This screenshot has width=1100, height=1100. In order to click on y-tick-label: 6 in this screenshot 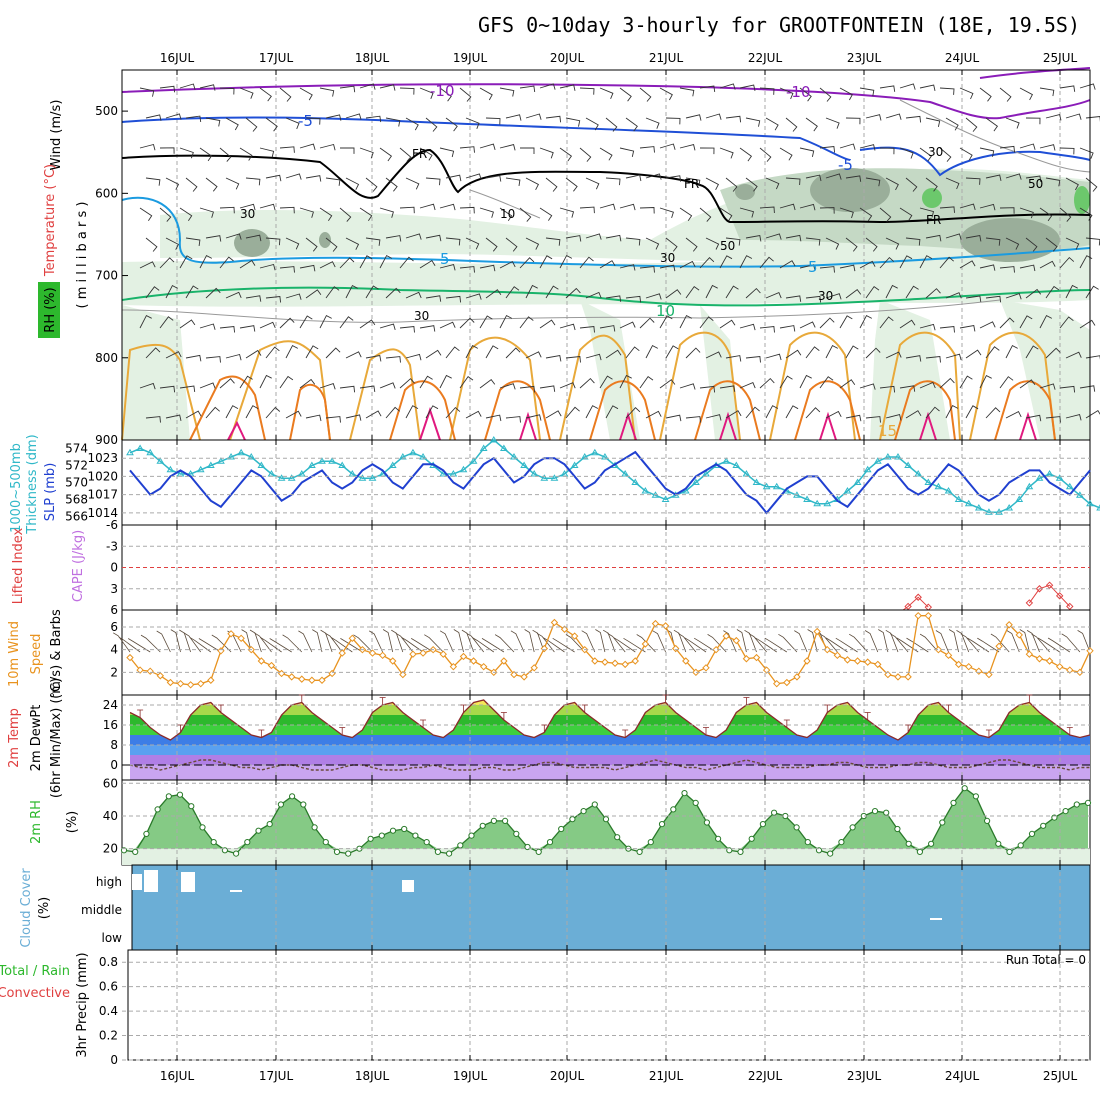, I will do `click(114, 627)`.